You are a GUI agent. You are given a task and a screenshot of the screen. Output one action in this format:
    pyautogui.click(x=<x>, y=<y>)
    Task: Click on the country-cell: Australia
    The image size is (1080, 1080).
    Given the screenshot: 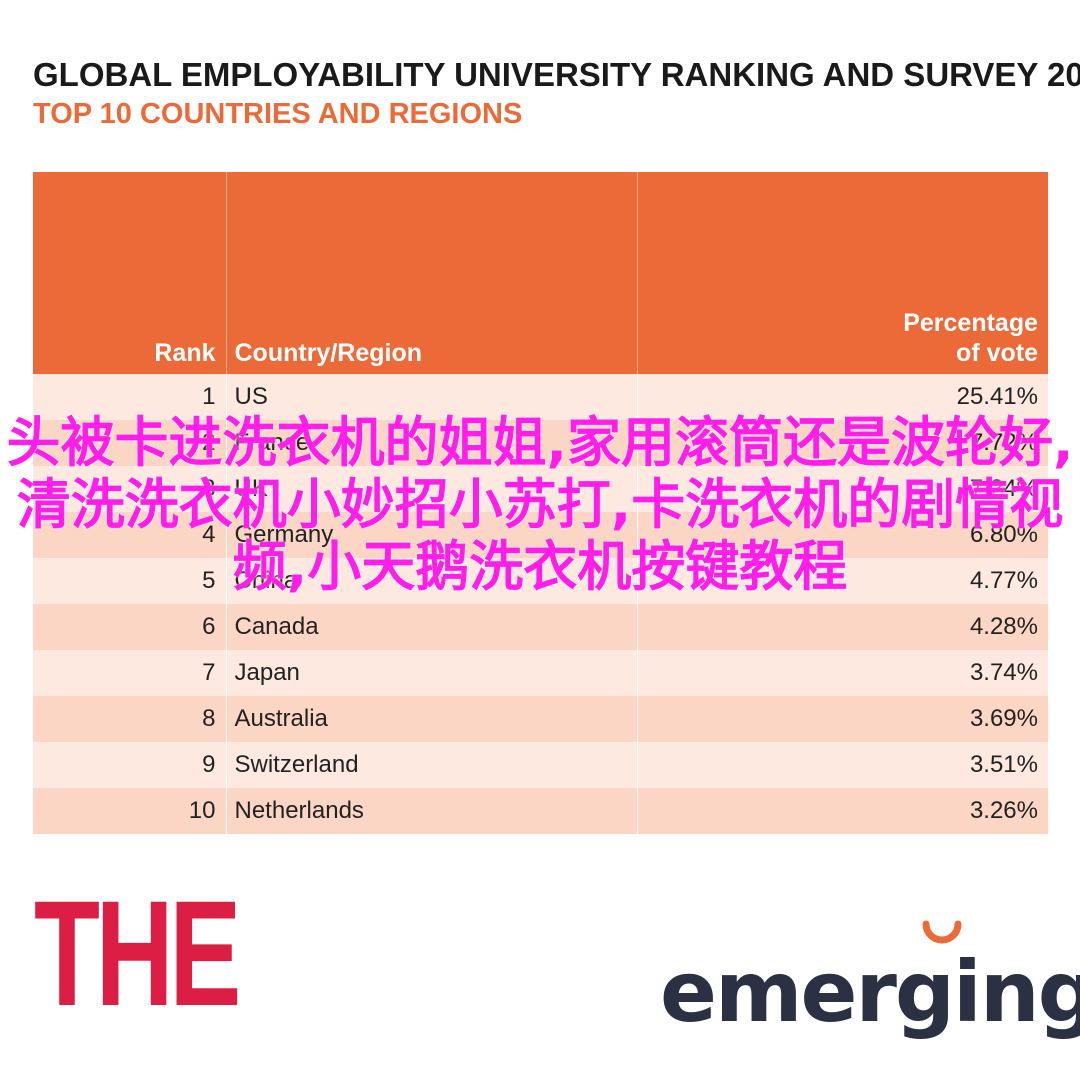 What is the action you would take?
    pyautogui.click(x=432, y=719)
    